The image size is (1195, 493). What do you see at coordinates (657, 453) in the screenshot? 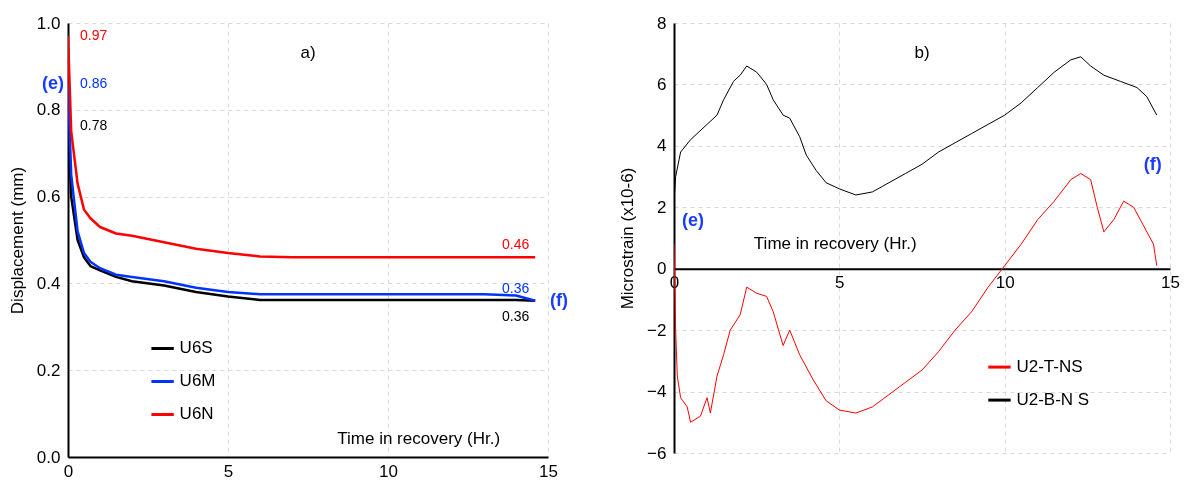
I see `y-tick-label: −6` at bounding box center [657, 453].